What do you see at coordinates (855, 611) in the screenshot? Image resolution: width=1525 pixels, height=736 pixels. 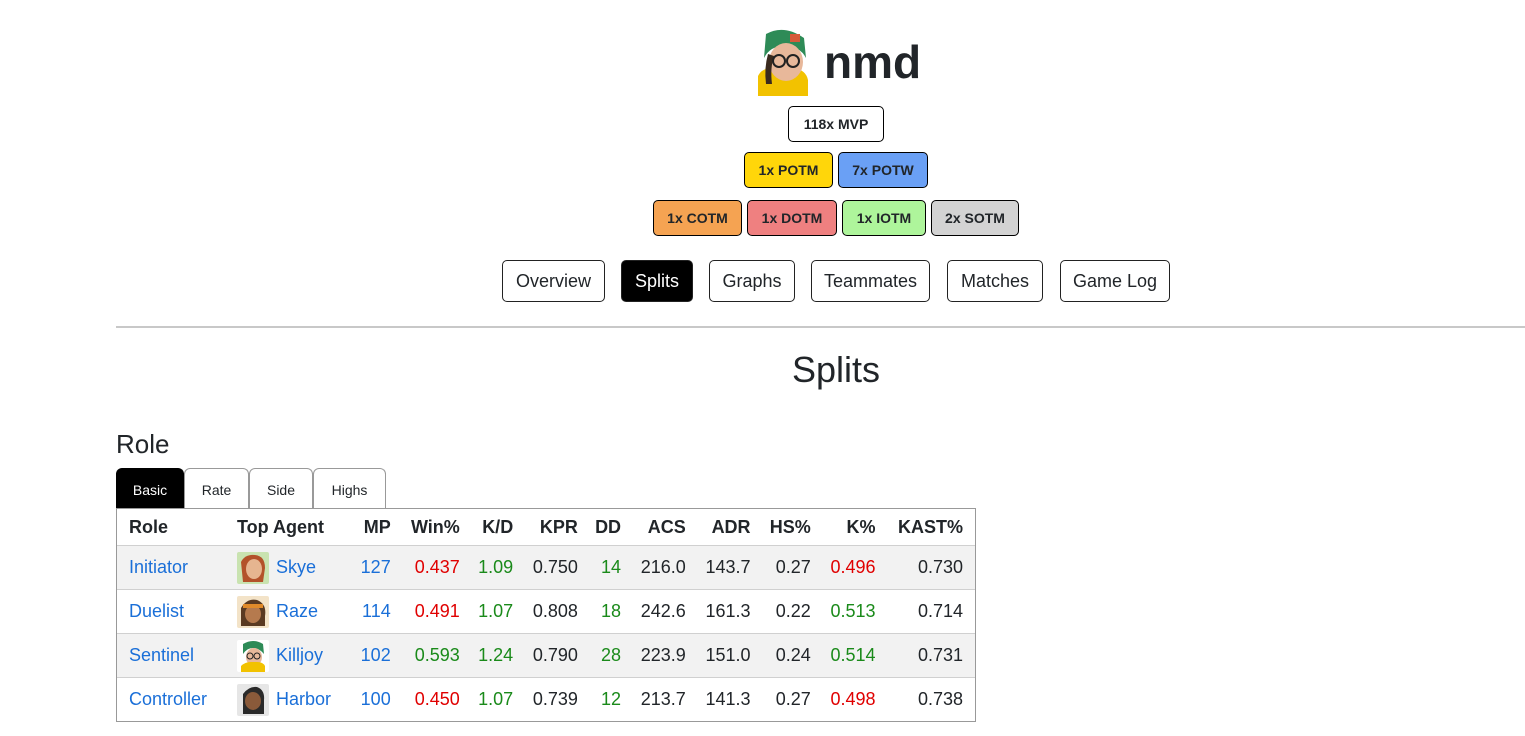 I see `k-pct-cell: 0.513` at bounding box center [855, 611].